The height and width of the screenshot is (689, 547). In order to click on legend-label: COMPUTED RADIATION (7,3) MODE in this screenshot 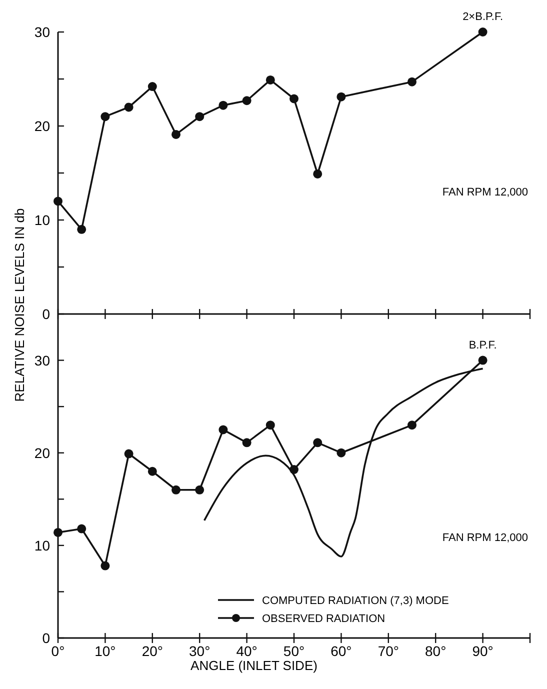, I will do `click(355, 601)`.